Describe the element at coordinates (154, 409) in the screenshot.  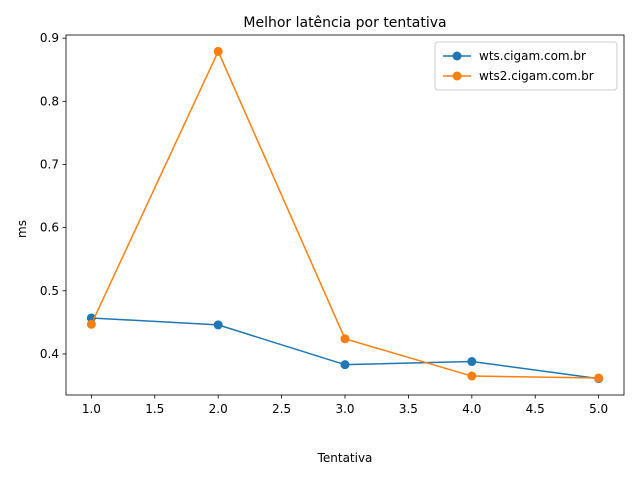
I see `x-tick-label: 1.5` at that location.